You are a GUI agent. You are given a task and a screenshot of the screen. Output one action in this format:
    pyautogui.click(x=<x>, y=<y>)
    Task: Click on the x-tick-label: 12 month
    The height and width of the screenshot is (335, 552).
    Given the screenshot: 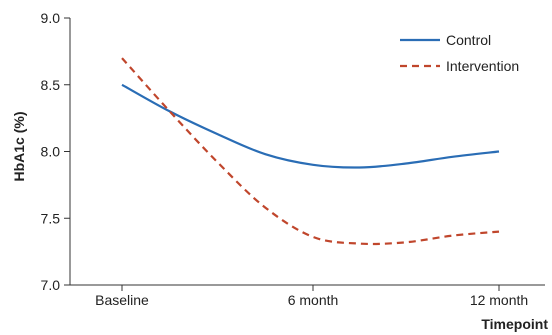 What is the action you would take?
    pyautogui.click(x=499, y=300)
    